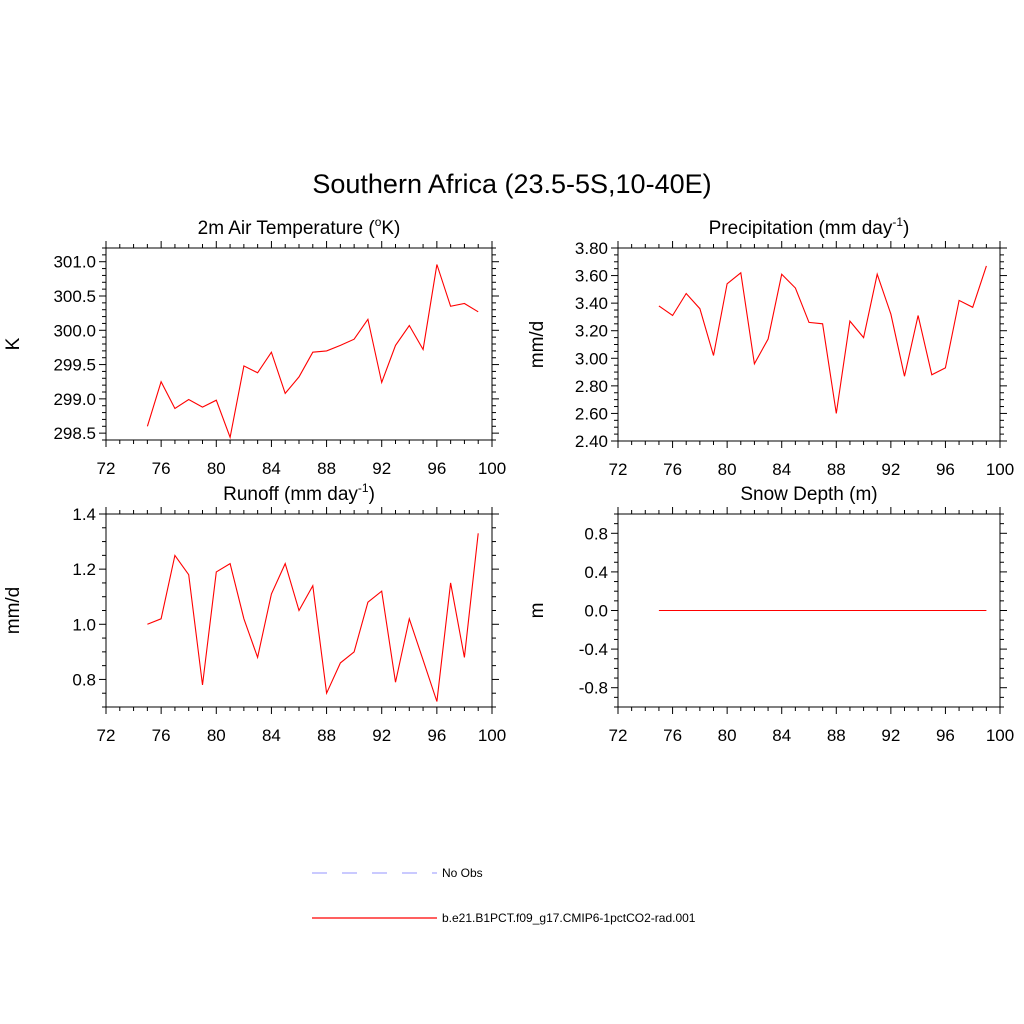  Describe the element at coordinates (397, 873) in the screenshot. I see `legend-item-1: No Obs` at that location.